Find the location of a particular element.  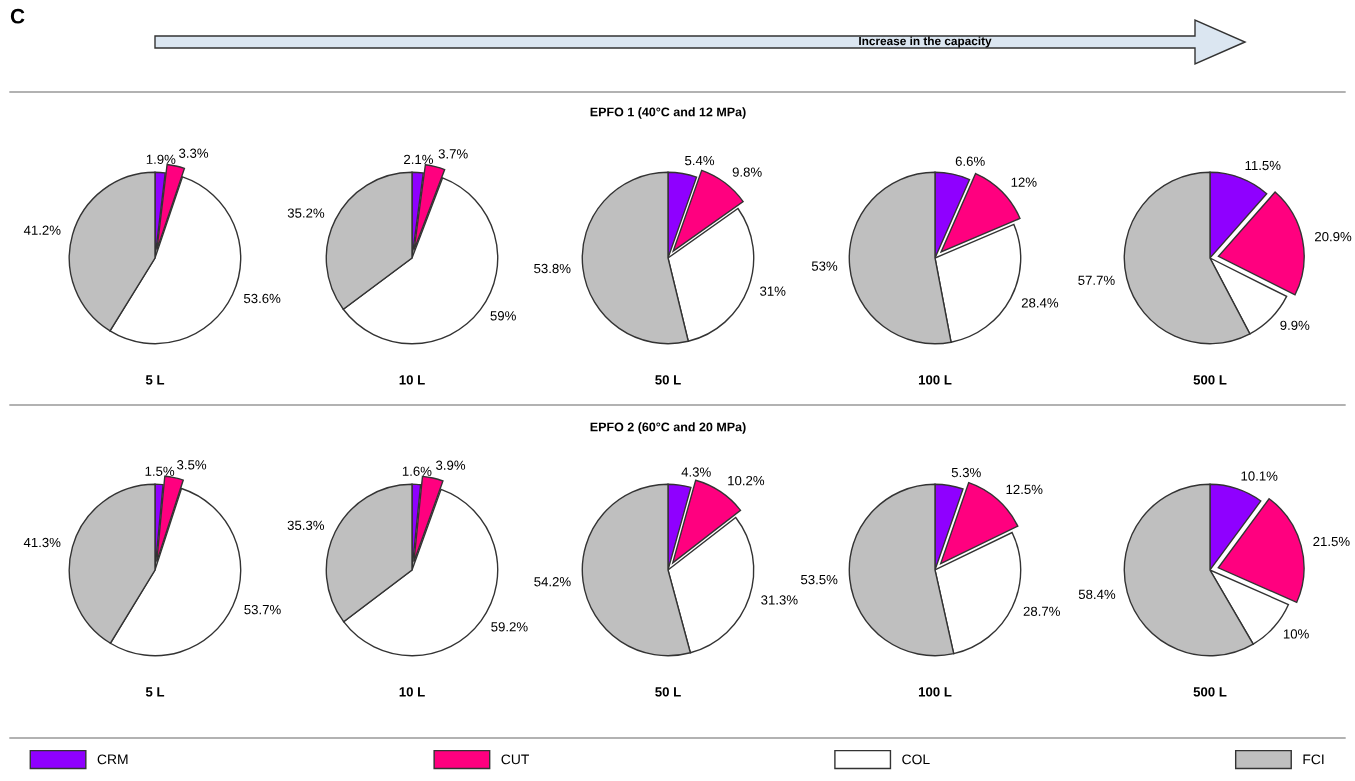

data-label: 12.5% is located at coordinates (1024, 489).